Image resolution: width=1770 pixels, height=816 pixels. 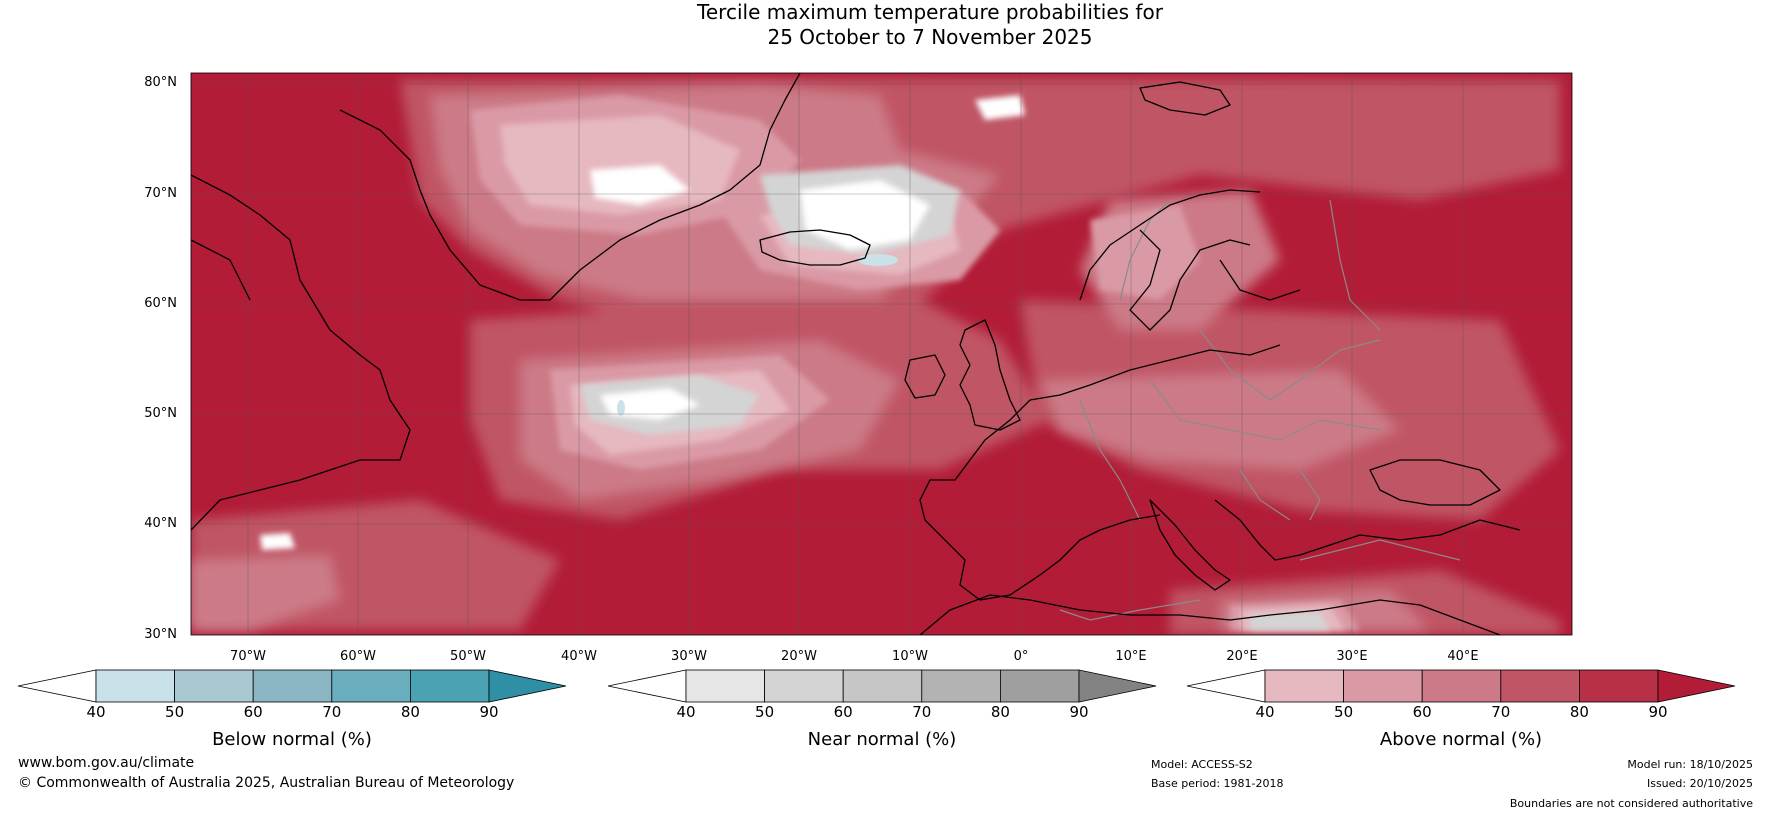 I want to click on model-text: Model: ACCESS-S2, so click(x=1202, y=764).